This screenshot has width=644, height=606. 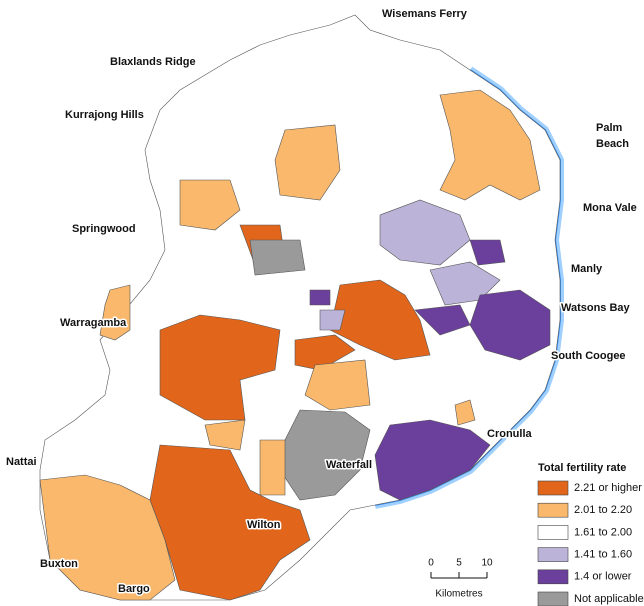 What do you see at coordinates (603, 577) in the screenshot?
I see `legend-label: 1.4 or lower` at bounding box center [603, 577].